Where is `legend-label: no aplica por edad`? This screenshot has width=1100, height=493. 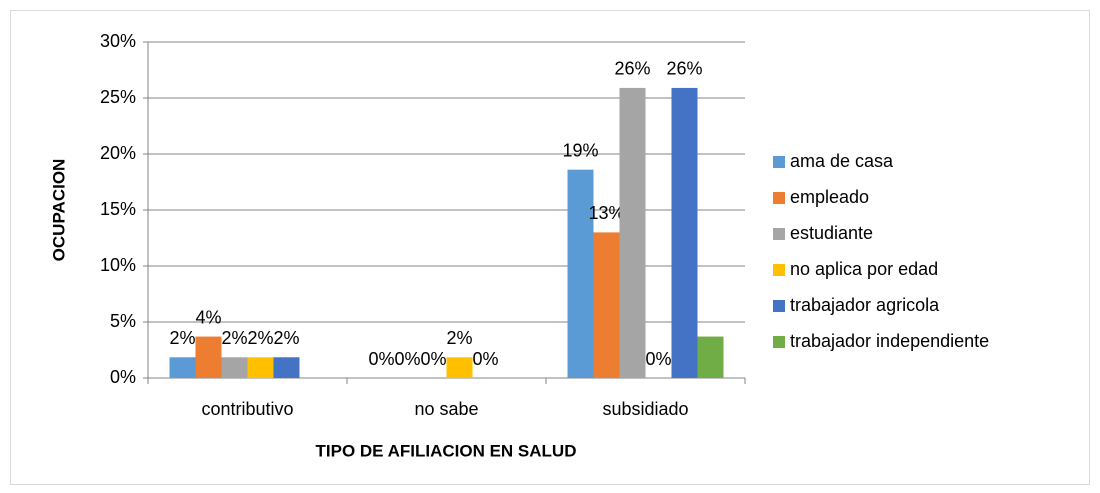 legend-label: no aplica por edad is located at coordinates (864, 269).